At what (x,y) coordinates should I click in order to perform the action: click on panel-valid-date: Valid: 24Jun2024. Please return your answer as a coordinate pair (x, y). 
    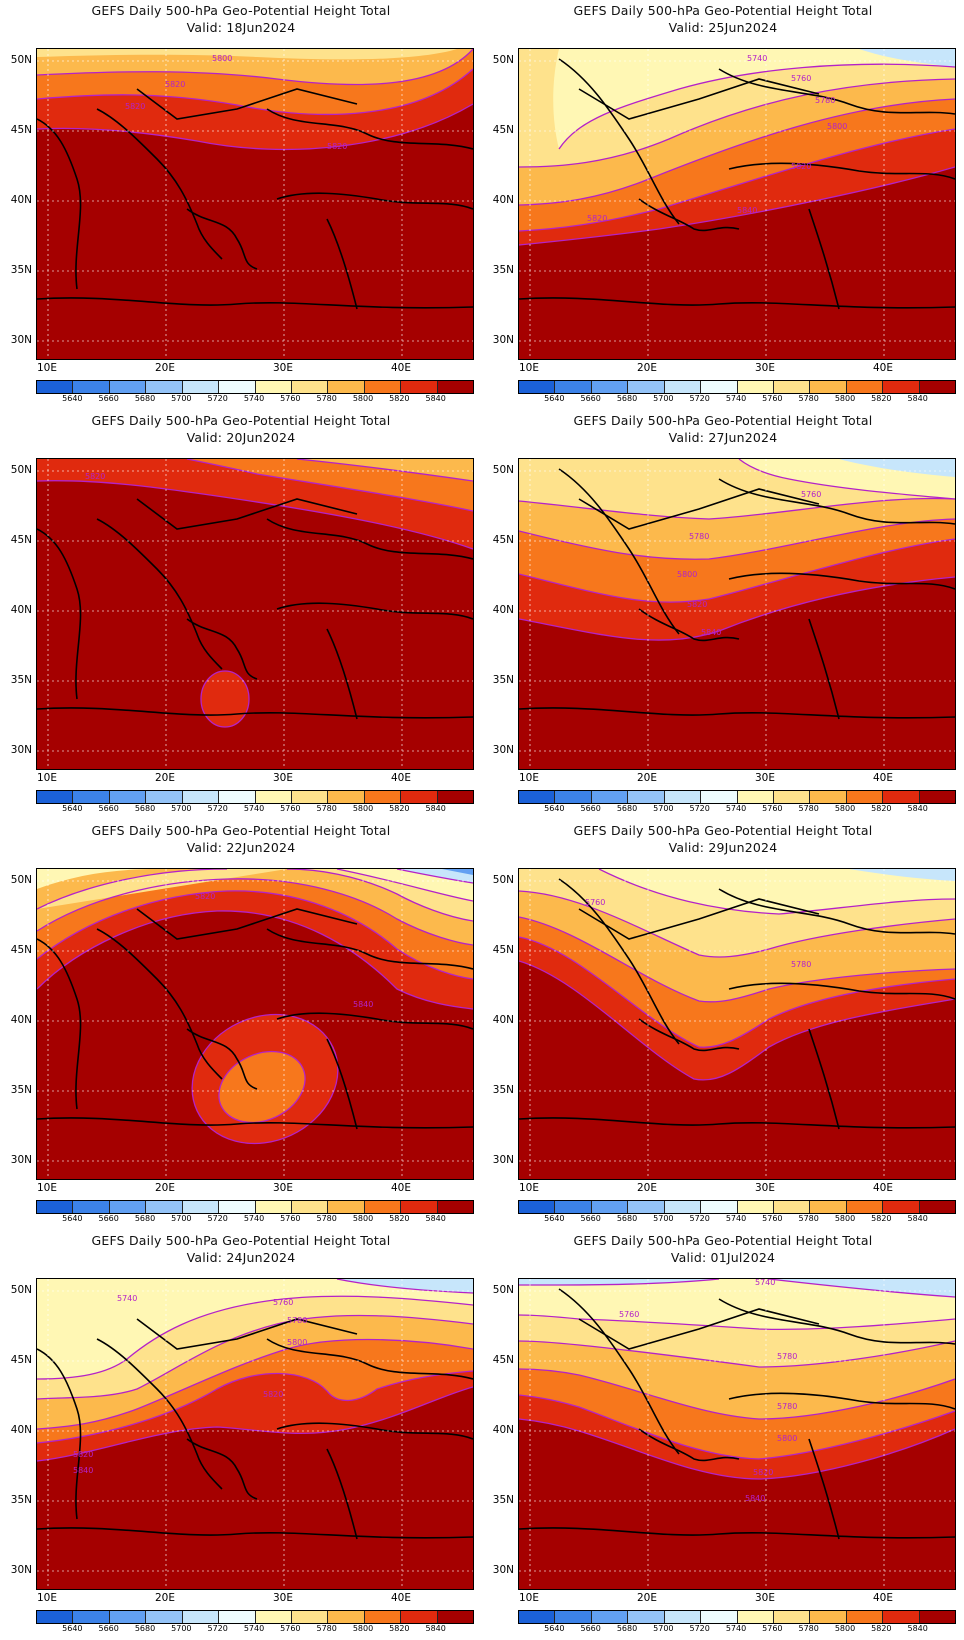
    Looking at the image, I should click on (241, 1257).